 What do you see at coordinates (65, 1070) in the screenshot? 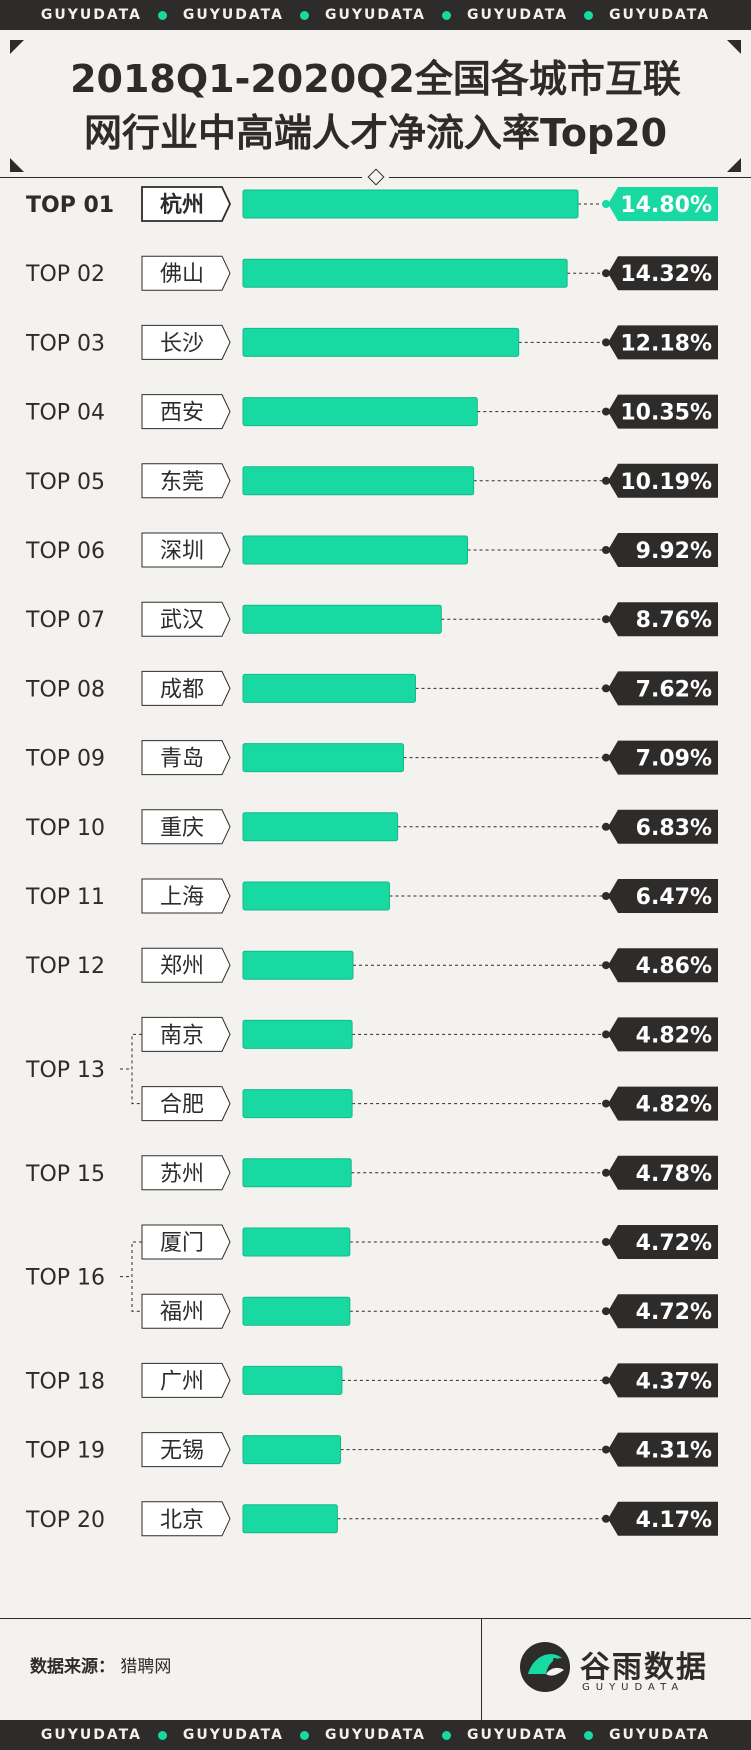
I see `rank-label: TOP 13` at bounding box center [65, 1070].